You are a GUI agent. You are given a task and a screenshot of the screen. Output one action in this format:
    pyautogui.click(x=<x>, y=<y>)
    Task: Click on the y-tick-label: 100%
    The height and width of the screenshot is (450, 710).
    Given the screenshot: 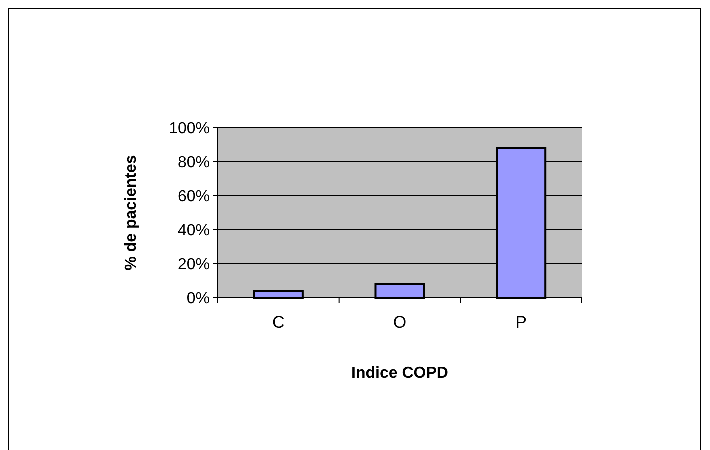 What is the action you would take?
    pyautogui.click(x=189, y=129)
    